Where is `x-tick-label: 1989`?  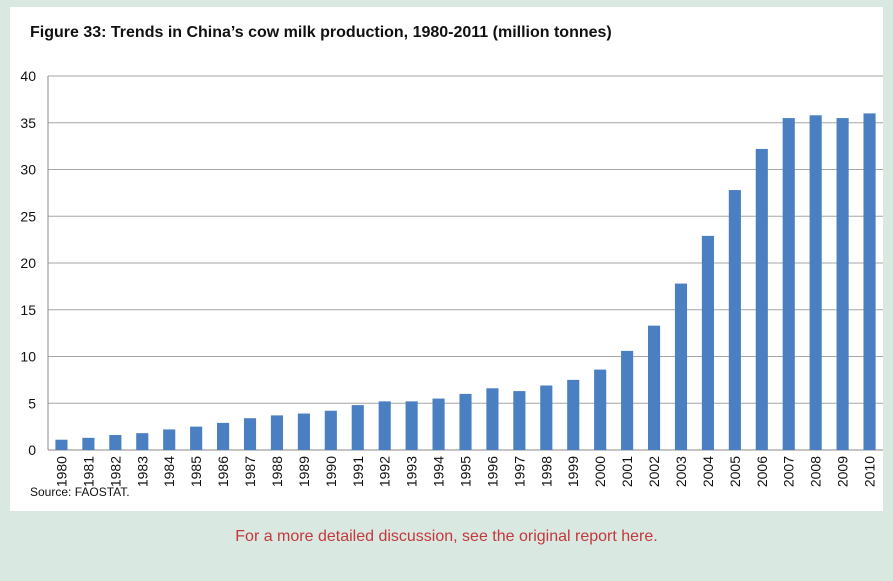
x-tick-label: 1989 is located at coordinates (304, 471).